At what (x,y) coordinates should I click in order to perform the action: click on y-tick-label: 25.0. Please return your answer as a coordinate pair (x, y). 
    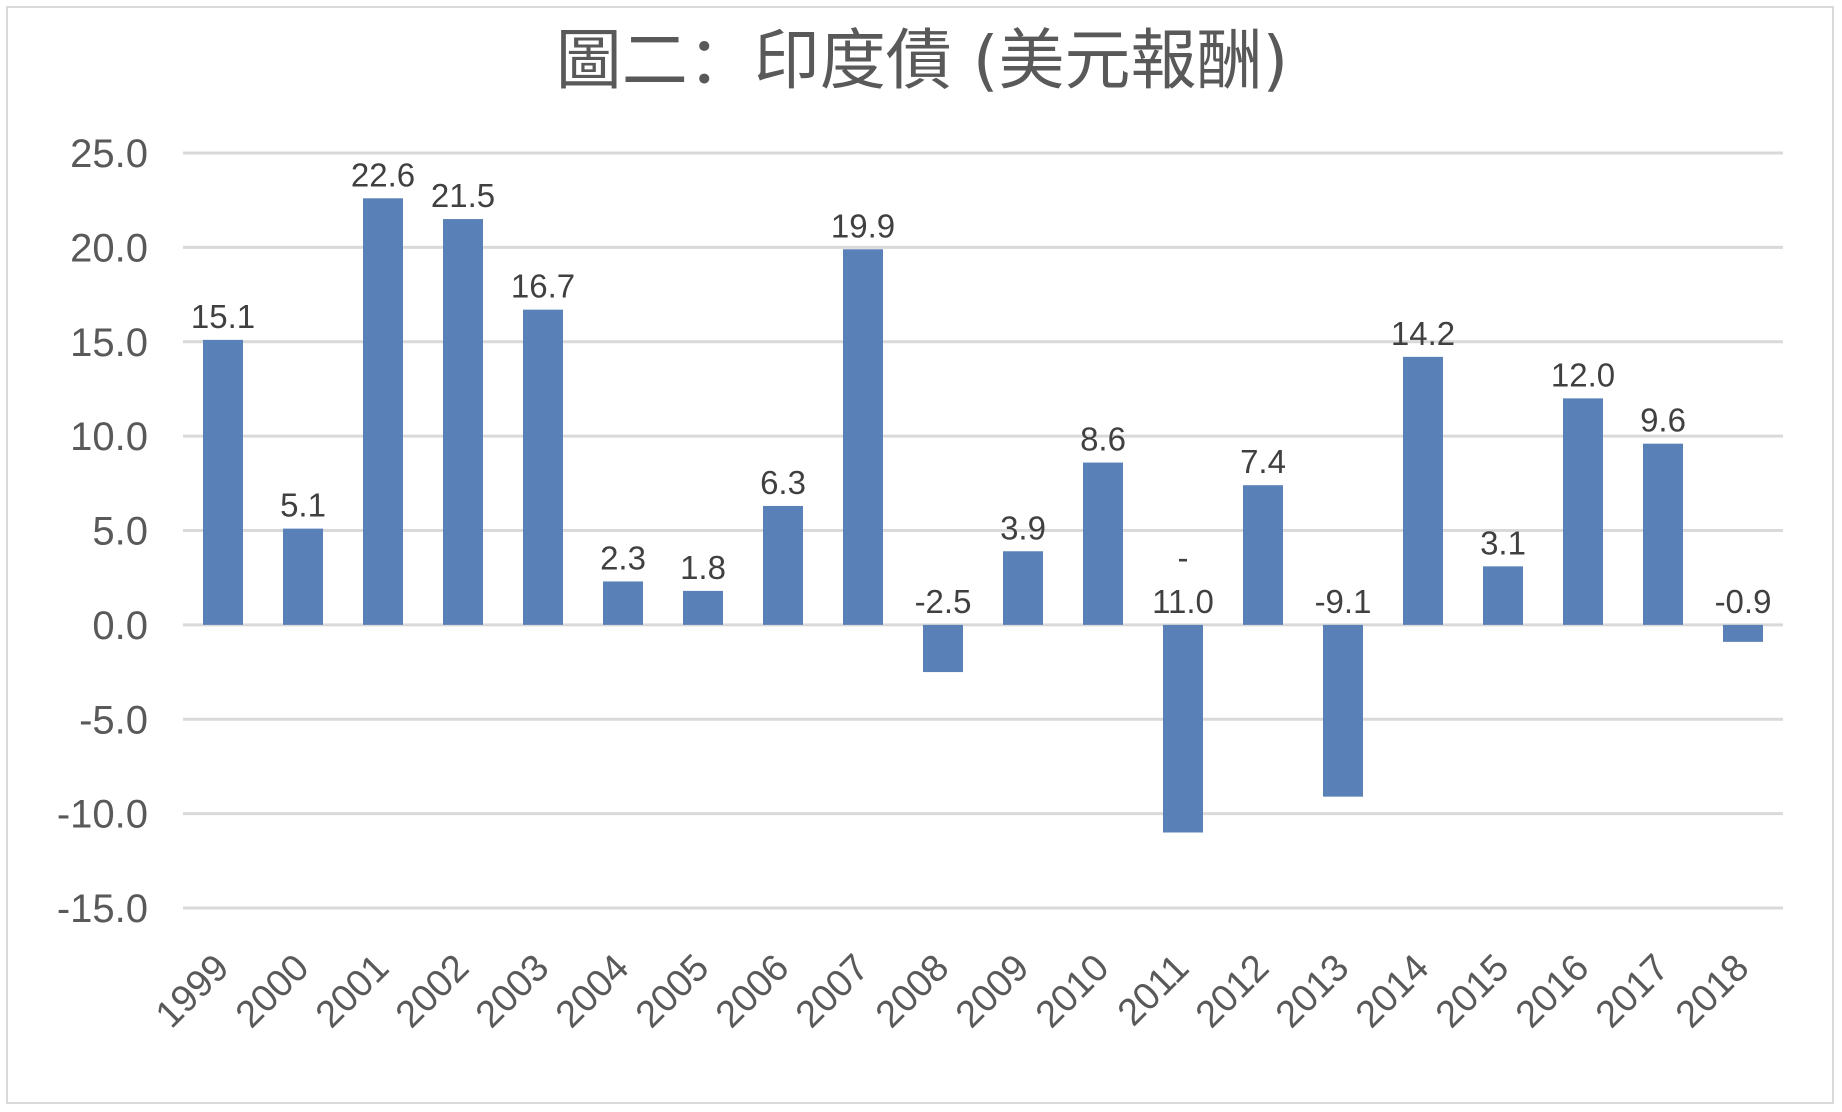
    Looking at the image, I should click on (109, 154).